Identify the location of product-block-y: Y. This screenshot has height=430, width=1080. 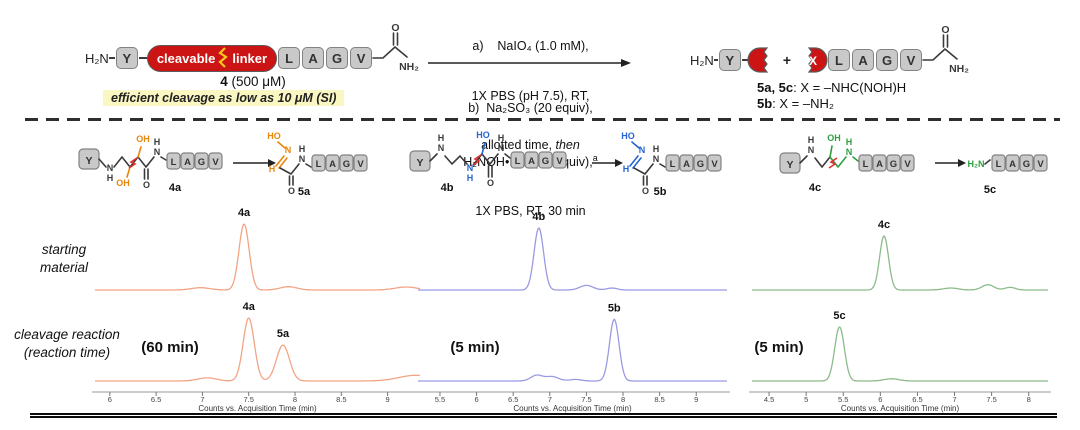
(729, 60).